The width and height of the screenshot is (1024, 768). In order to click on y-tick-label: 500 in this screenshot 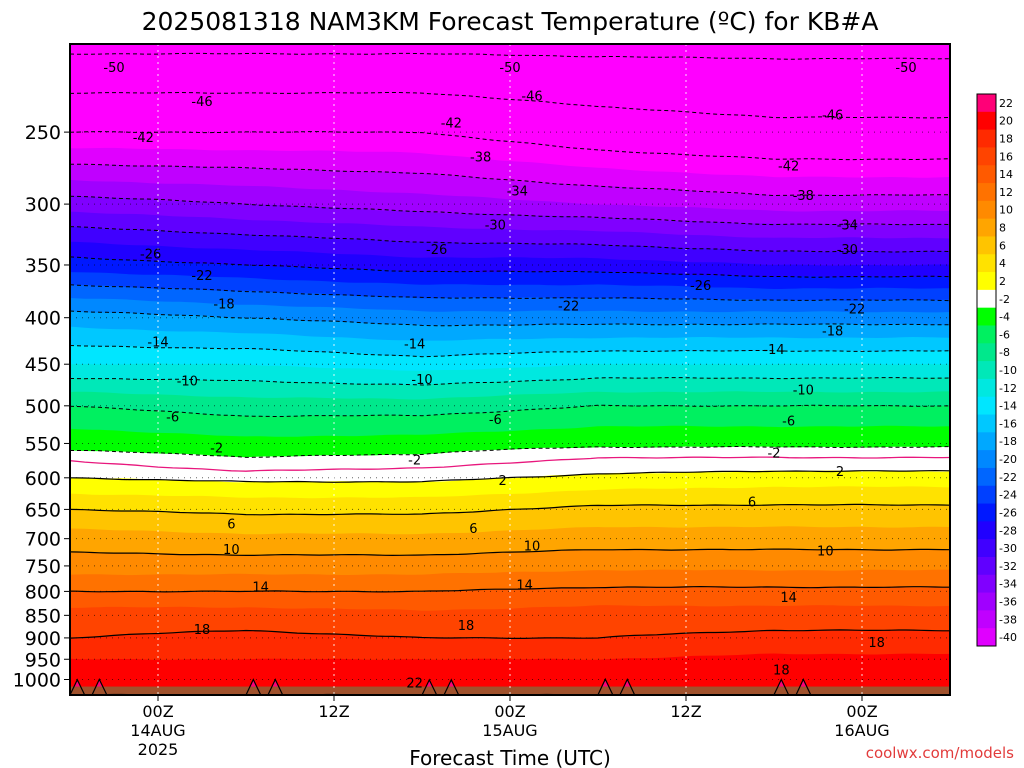, I will do `click(43, 407)`.